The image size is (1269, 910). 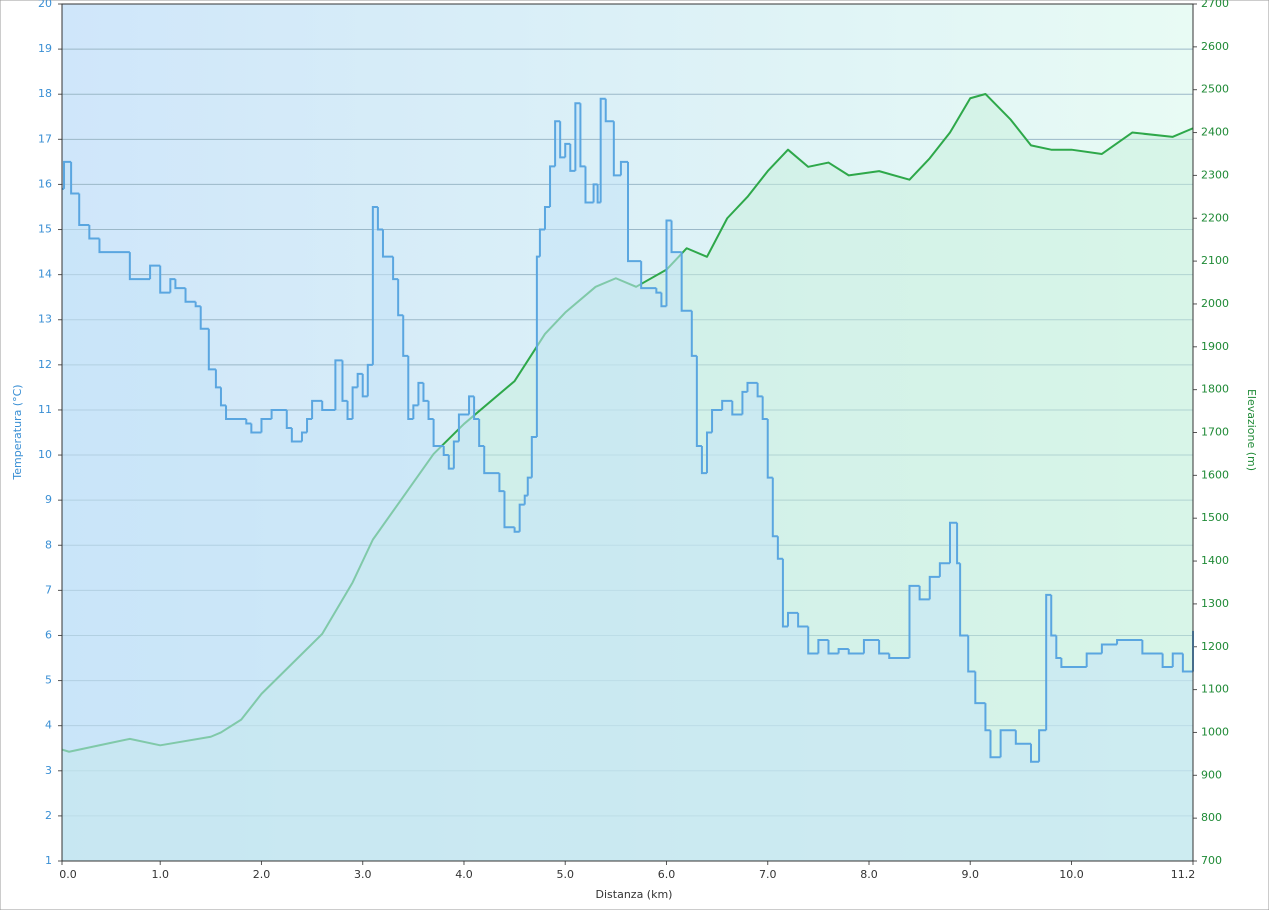 What do you see at coordinates (1215, 260) in the screenshot?
I see `y2-tick-label: 2100` at bounding box center [1215, 260].